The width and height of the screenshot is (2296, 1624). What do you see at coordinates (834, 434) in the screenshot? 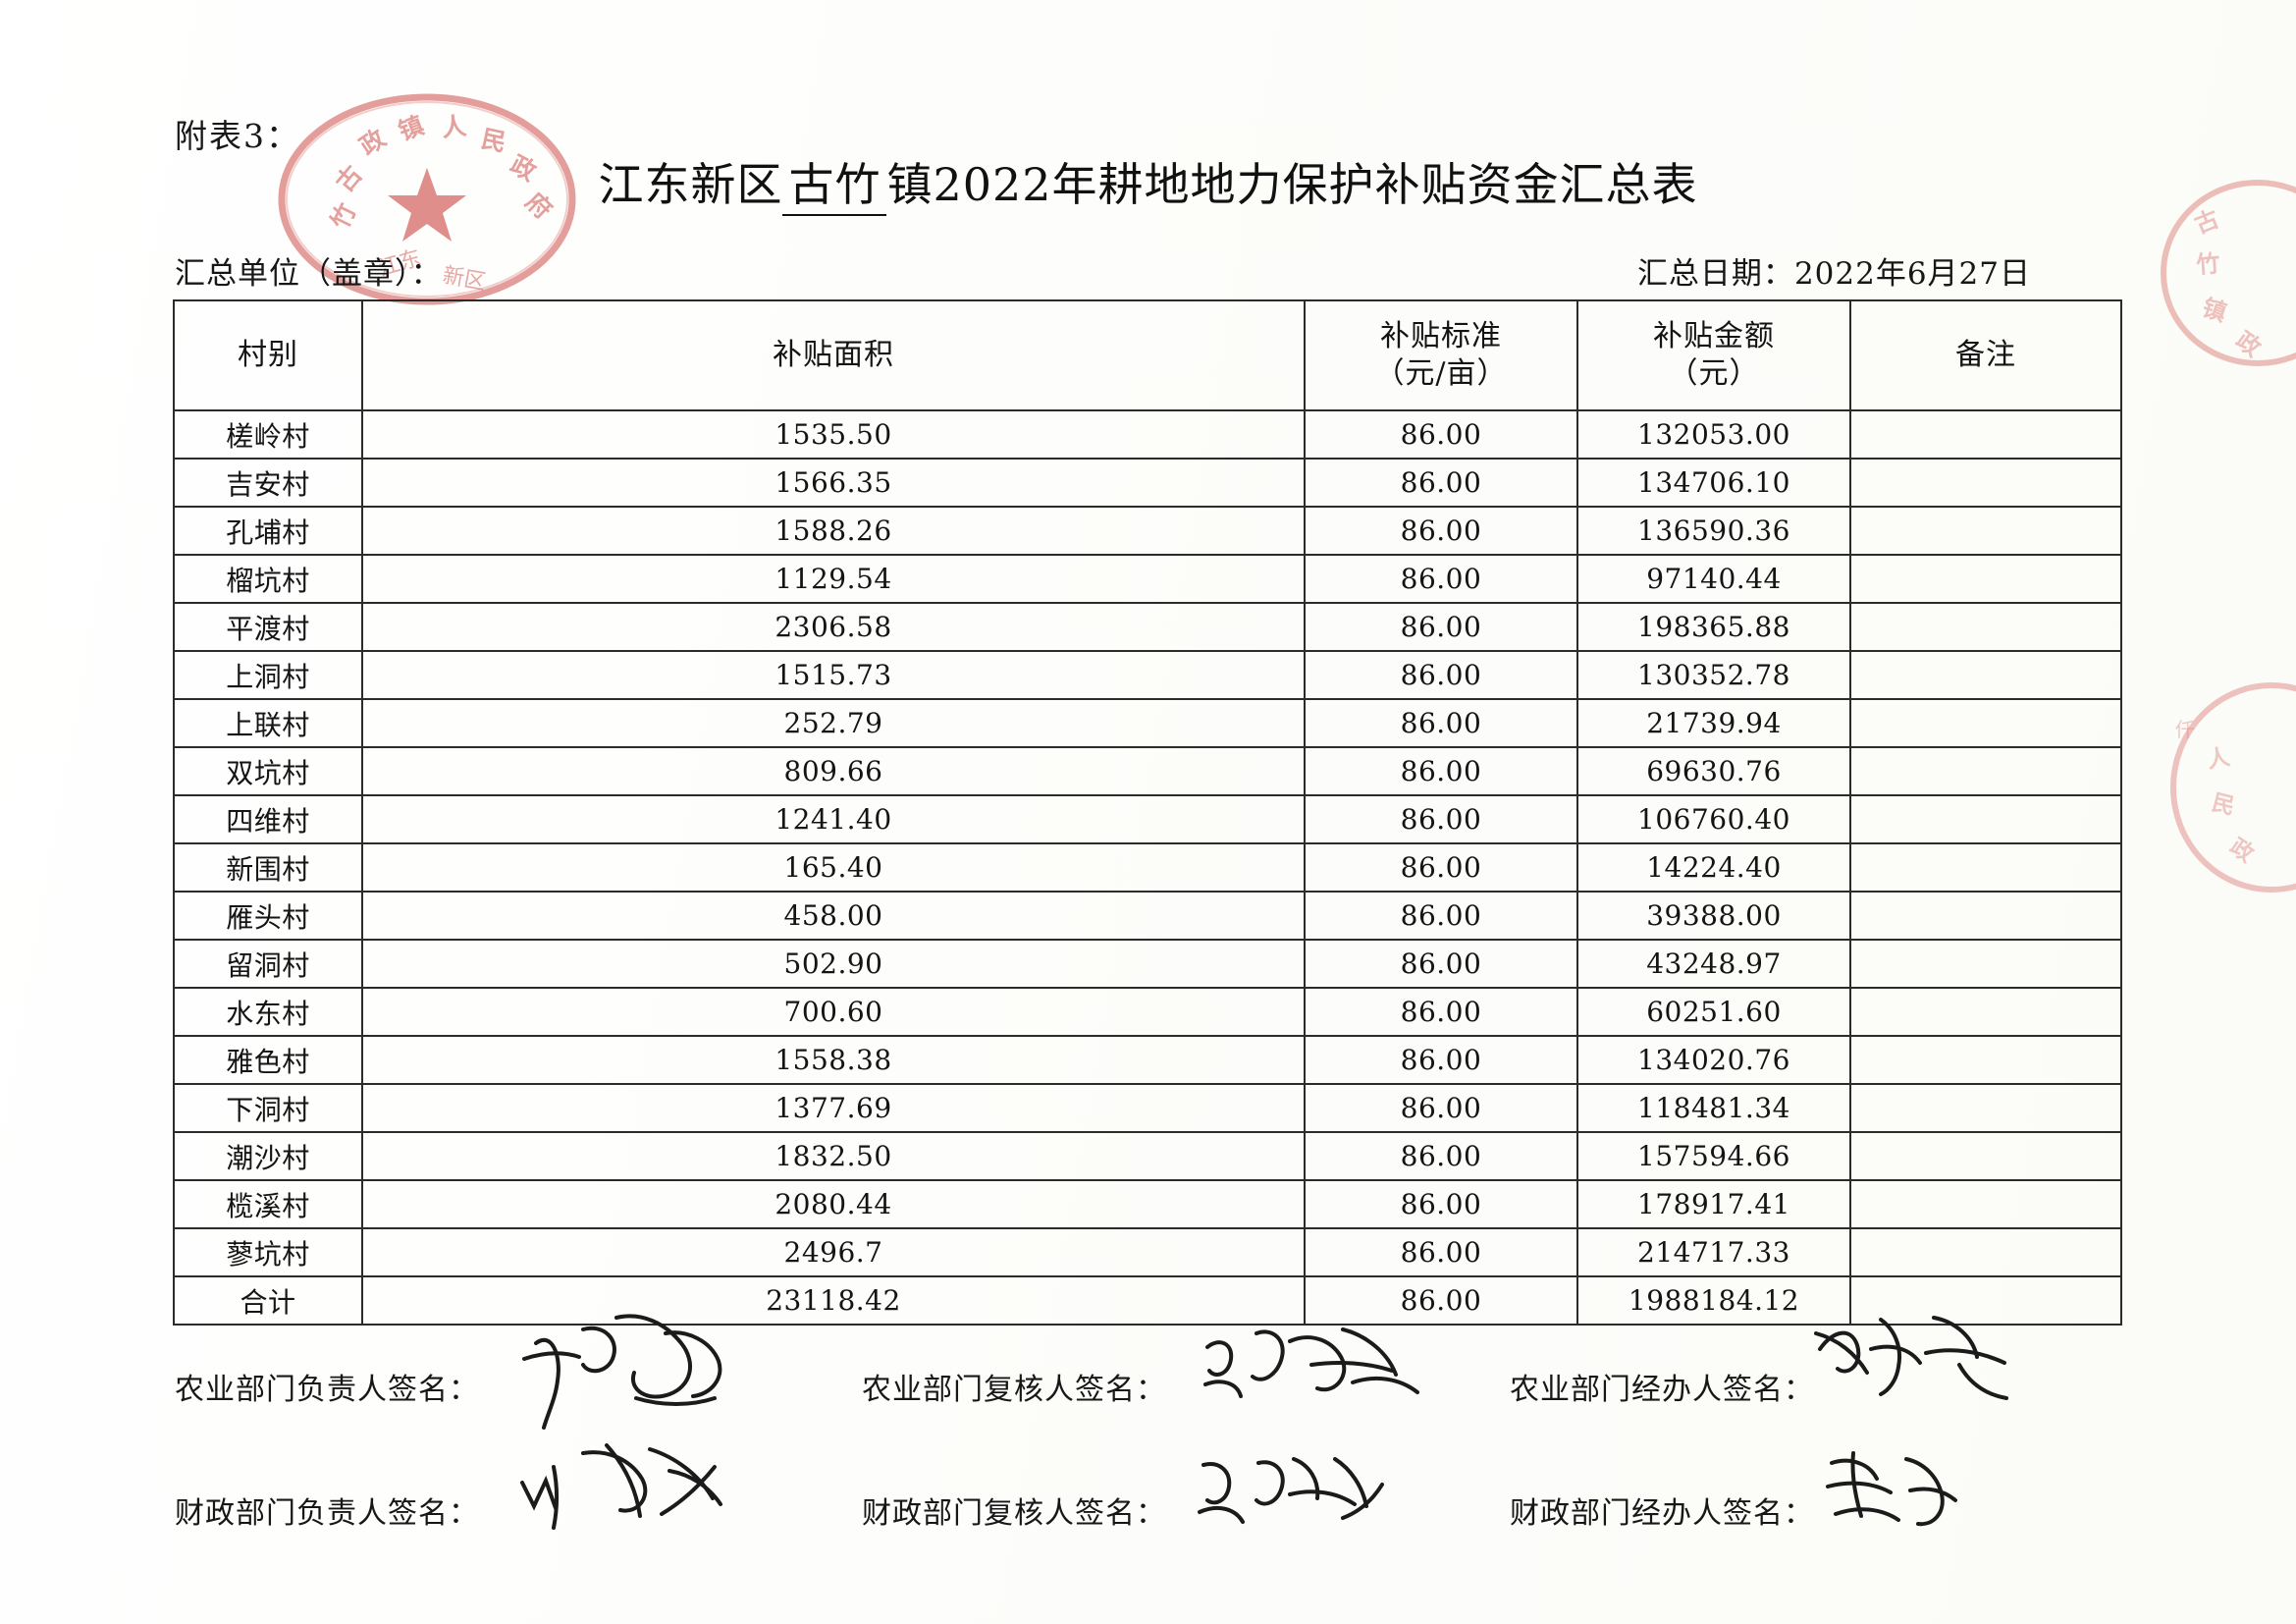
I see `cell-area: 1535.50` at bounding box center [834, 434].